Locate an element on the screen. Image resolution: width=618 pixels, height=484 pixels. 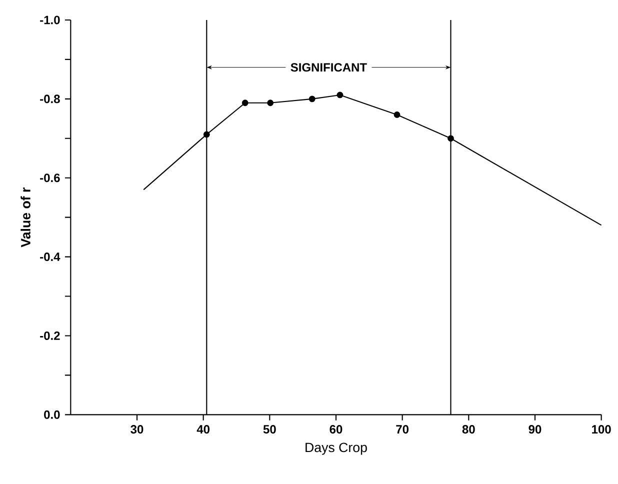
x-tick-label: 60 is located at coordinates (336, 429).